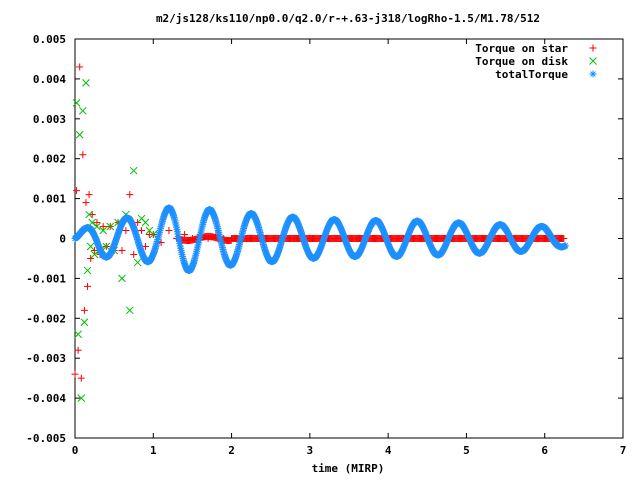  Describe the element at coordinates (49, 39) in the screenshot. I see `y-tick-label: 0.005` at that location.